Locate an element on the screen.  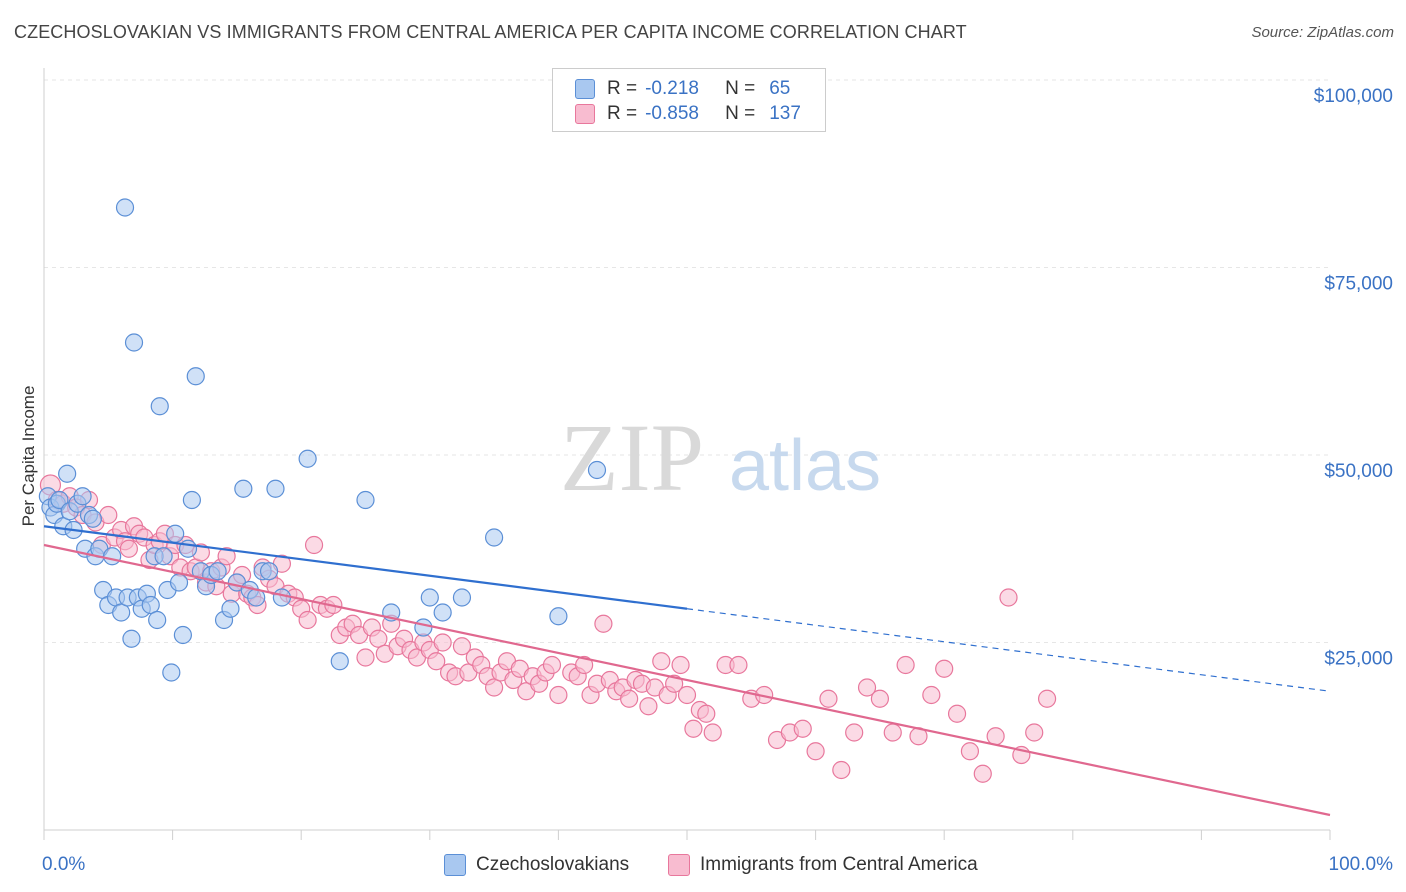
y-tick-label-0: $25,000 is located at coordinates (1358, 659).